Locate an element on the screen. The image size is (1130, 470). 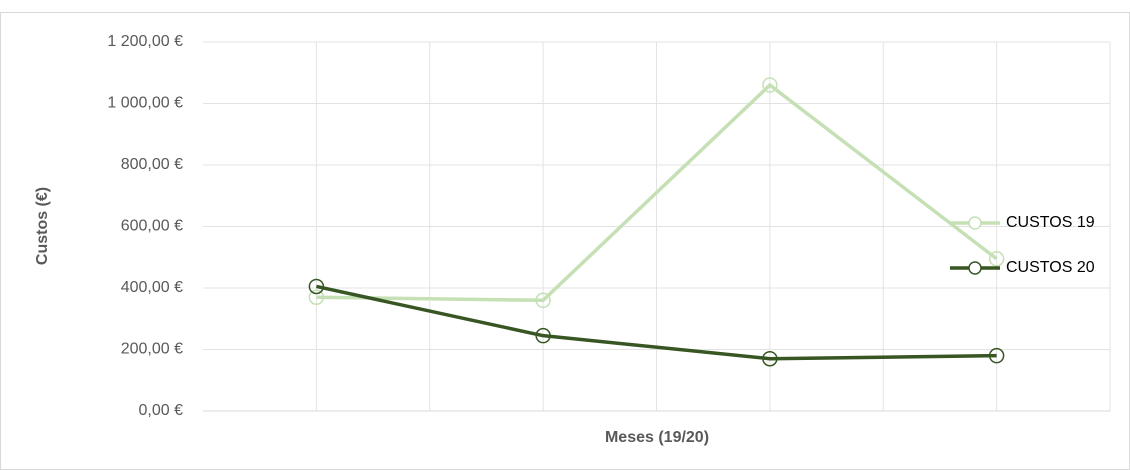
y-tick-label: 800,00 € is located at coordinates (152, 164).